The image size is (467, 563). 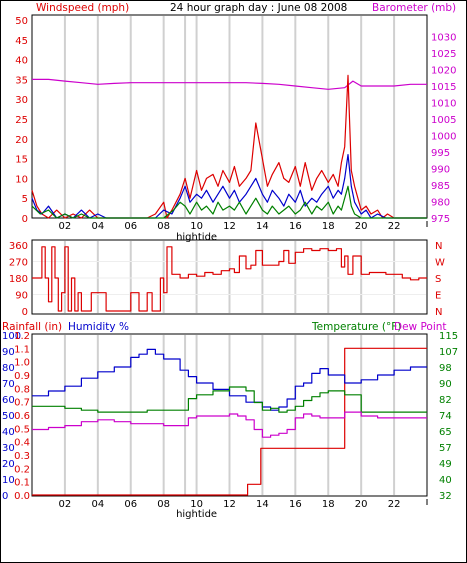 I want to click on compass-tick-label: W, so click(x=440, y=263).